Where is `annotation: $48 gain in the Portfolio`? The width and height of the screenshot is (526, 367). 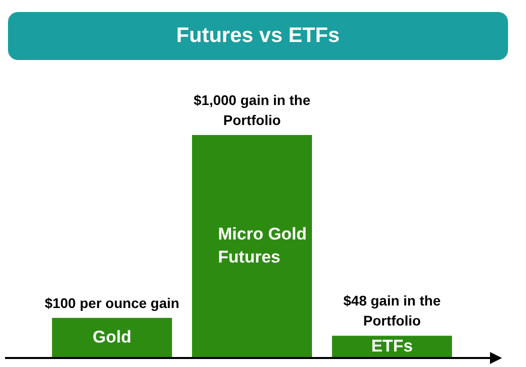
annotation: $48 gain in the Portfolio is located at coordinates (392, 310).